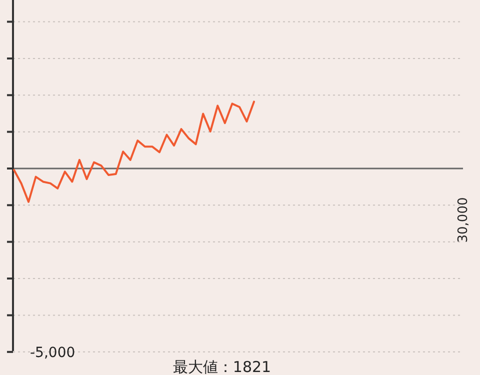 This screenshot has width=480, height=375. Describe the element at coordinates (53, 353) in the screenshot. I see `text: -5,000` at that location.